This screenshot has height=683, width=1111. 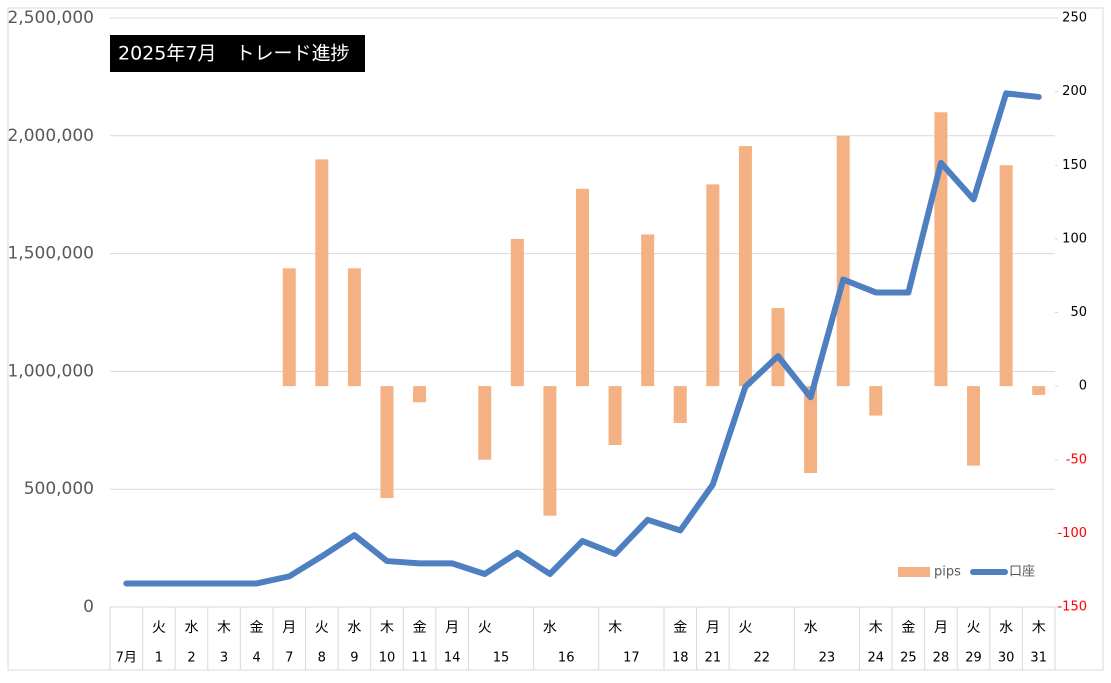 What do you see at coordinates (1074, 91) in the screenshot?
I see `y2-tick-label: 200` at bounding box center [1074, 91].